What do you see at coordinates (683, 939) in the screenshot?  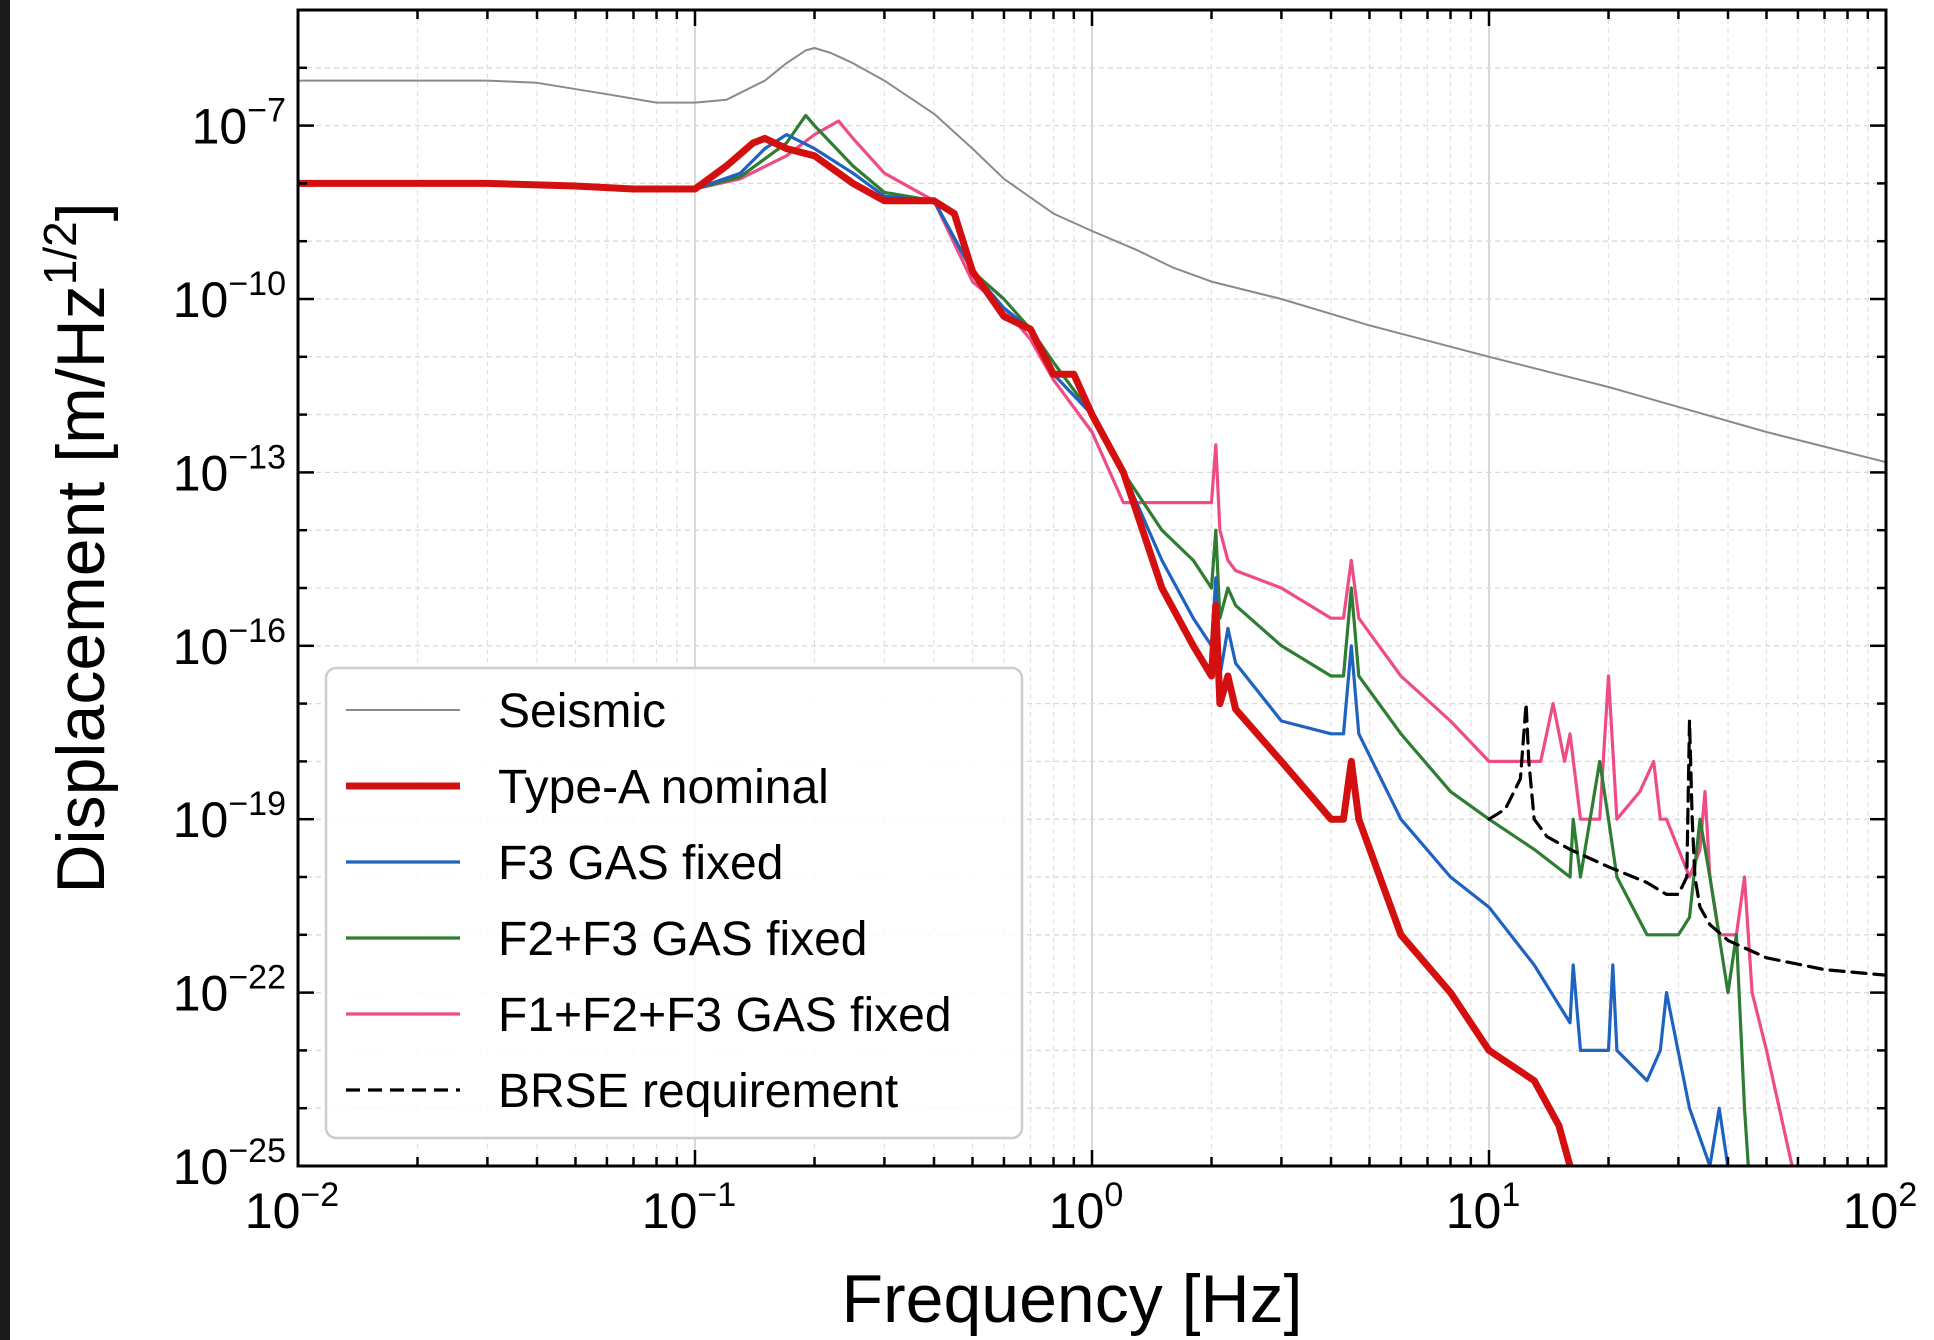 I see `legend-label: F2+F3 GAS fixed` at bounding box center [683, 939].